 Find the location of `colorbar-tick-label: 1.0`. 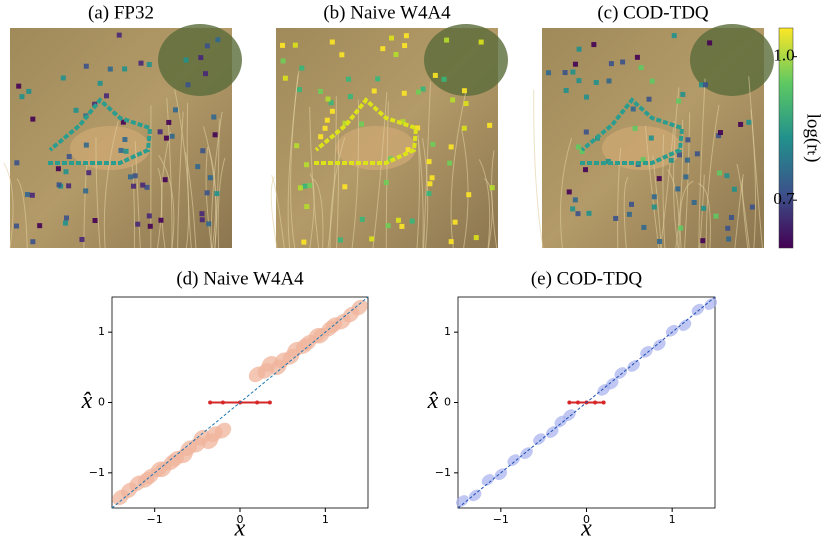

colorbar-tick-label: 1.0 is located at coordinates (783, 55).